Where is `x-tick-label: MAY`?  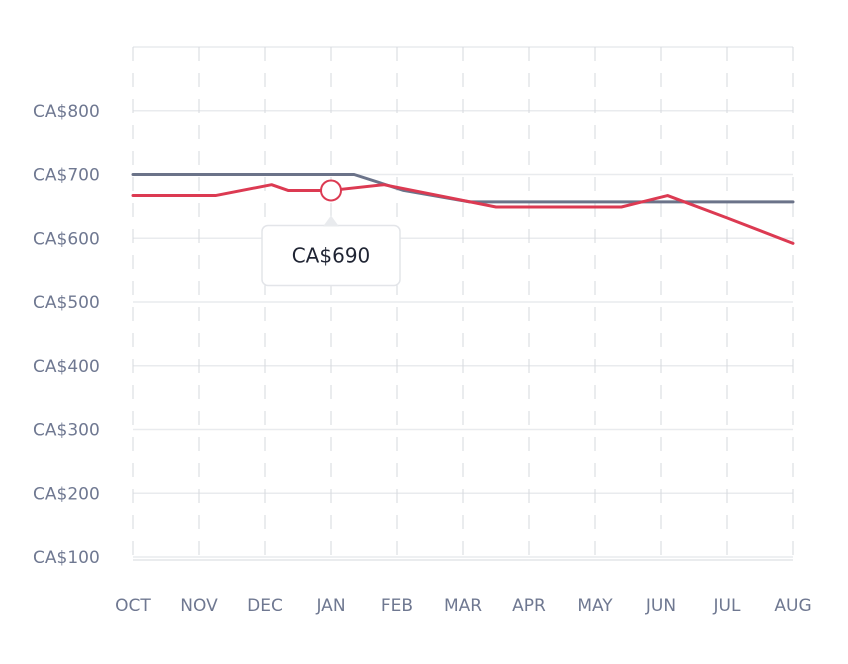 x-tick-label: MAY is located at coordinates (595, 606).